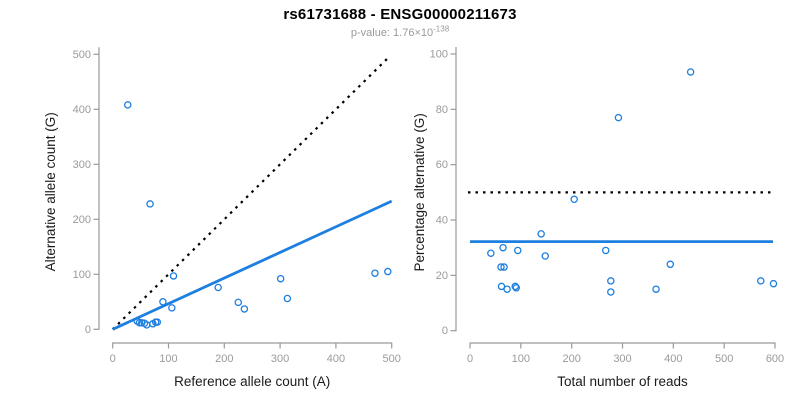 This screenshot has height=400, width=800. What do you see at coordinates (392, 33) in the screenshot?
I see `pvalue-text: p-value: 1.76×10` at bounding box center [392, 33].